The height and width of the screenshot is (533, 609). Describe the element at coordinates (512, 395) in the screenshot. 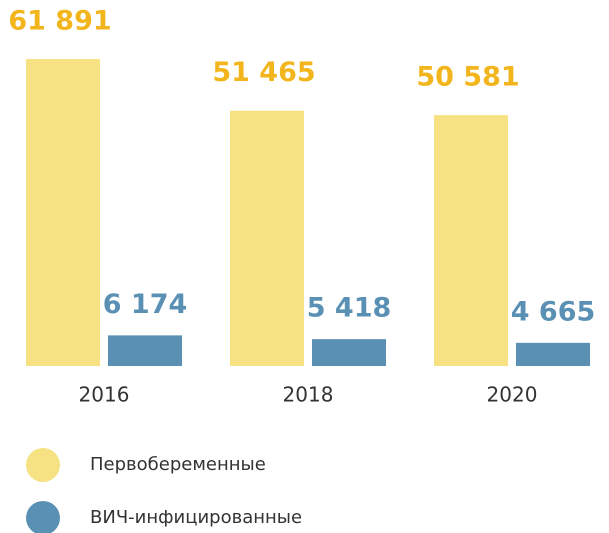

I see `x-tick-label: 2020` at that location.